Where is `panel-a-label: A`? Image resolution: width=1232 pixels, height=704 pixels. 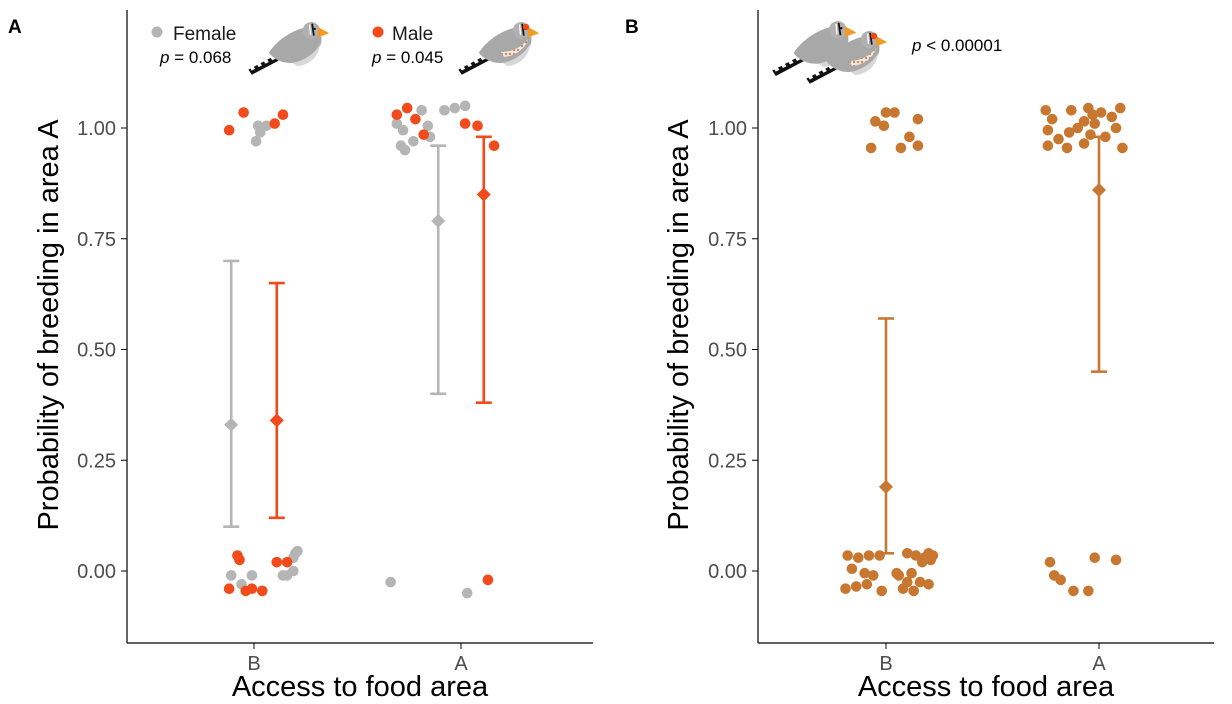 panel-a-label: A is located at coordinates (15, 27).